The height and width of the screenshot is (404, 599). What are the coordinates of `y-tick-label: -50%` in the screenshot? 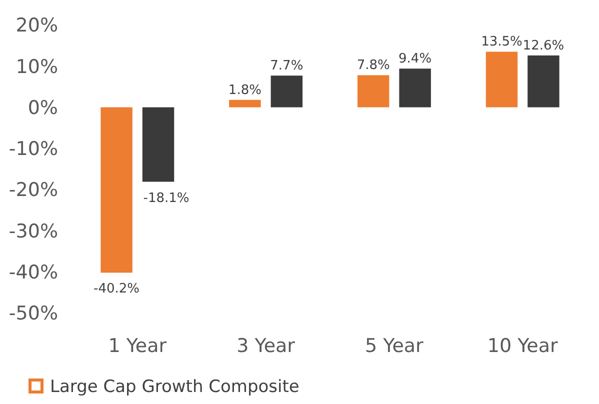 It's located at (33, 313).